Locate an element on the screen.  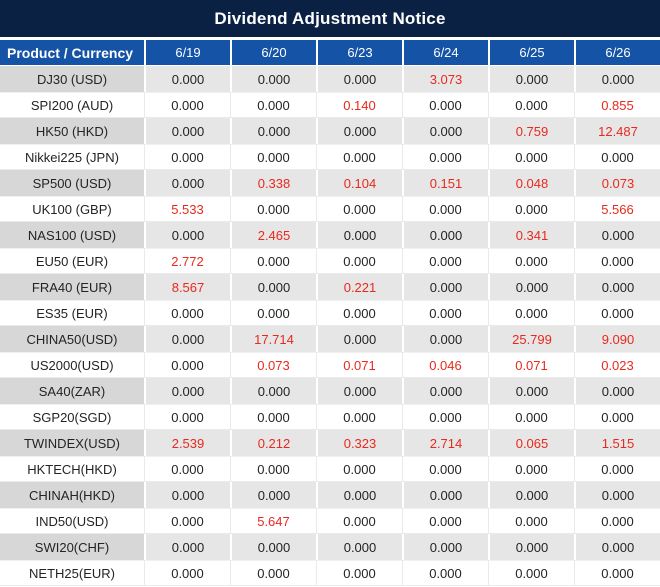
product-cell: IND50(USD) is located at coordinates (72, 521).